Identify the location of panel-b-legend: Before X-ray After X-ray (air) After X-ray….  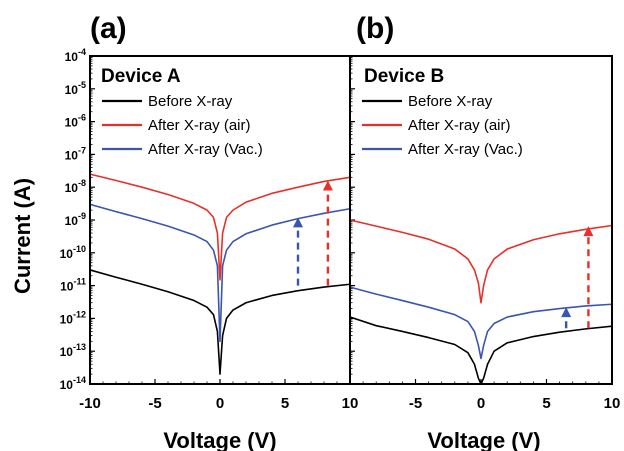
(442, 125).